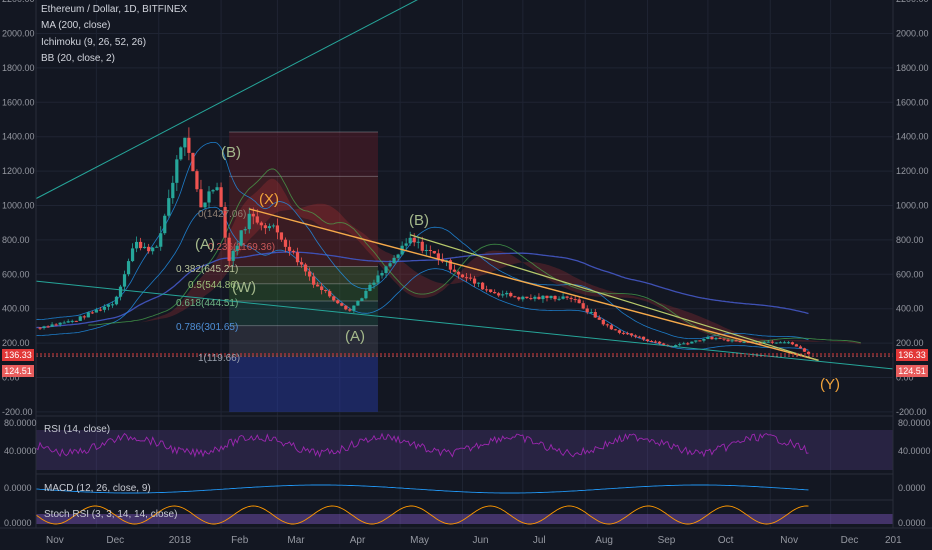  What do you see at coordinates (726, 540) in the screenshot?
I see `time-axis-label: Oct` at bounding box center [726, 540].